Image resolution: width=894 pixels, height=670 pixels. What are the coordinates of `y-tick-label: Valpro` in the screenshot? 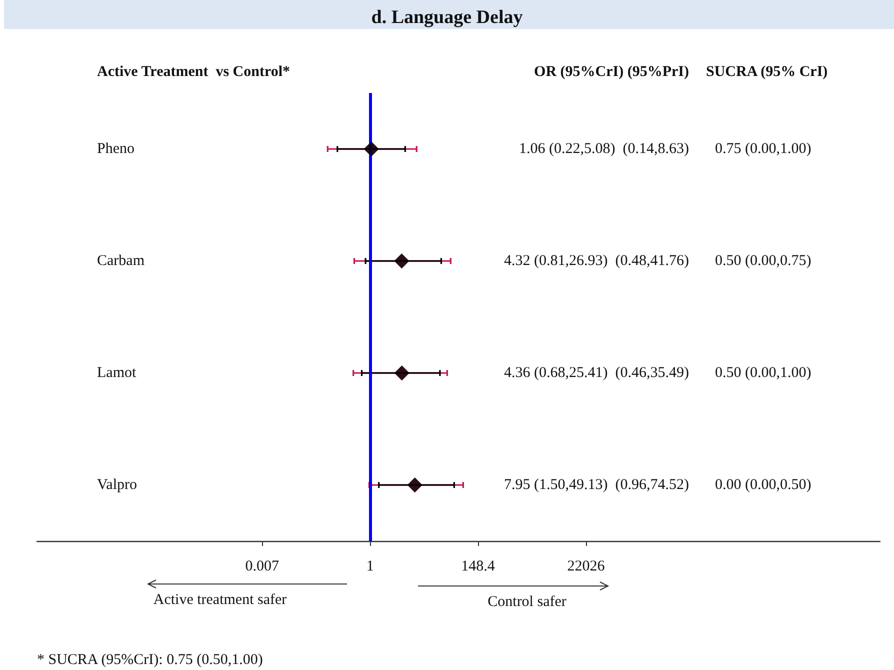 It's located at (117, 485).